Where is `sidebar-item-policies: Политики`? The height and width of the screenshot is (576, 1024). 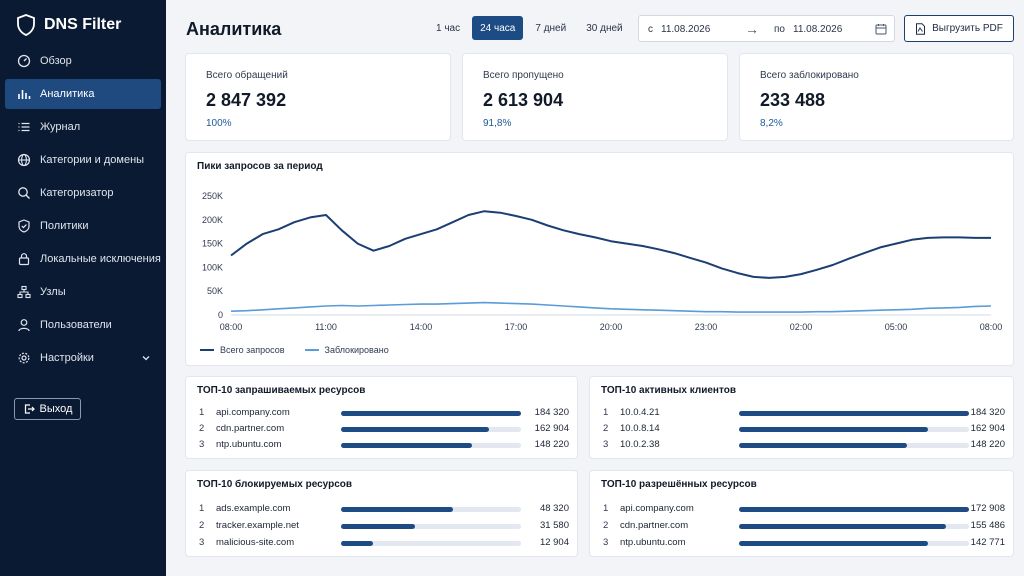
sidebar-item-policies: Политики is located at coordinates (83, 226).